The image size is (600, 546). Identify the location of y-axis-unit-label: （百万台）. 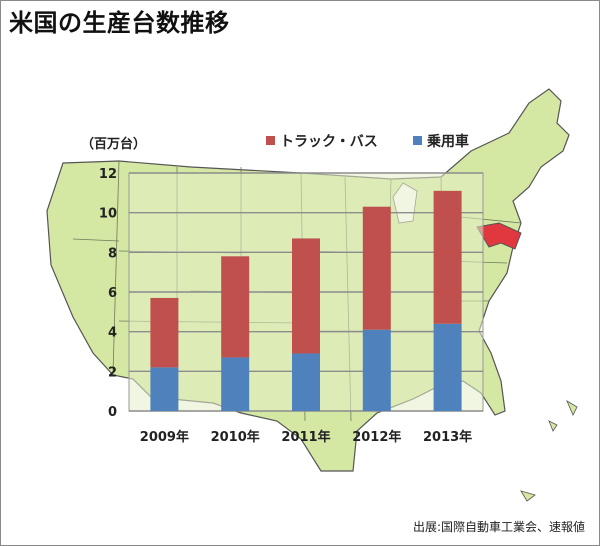
(114, 144).